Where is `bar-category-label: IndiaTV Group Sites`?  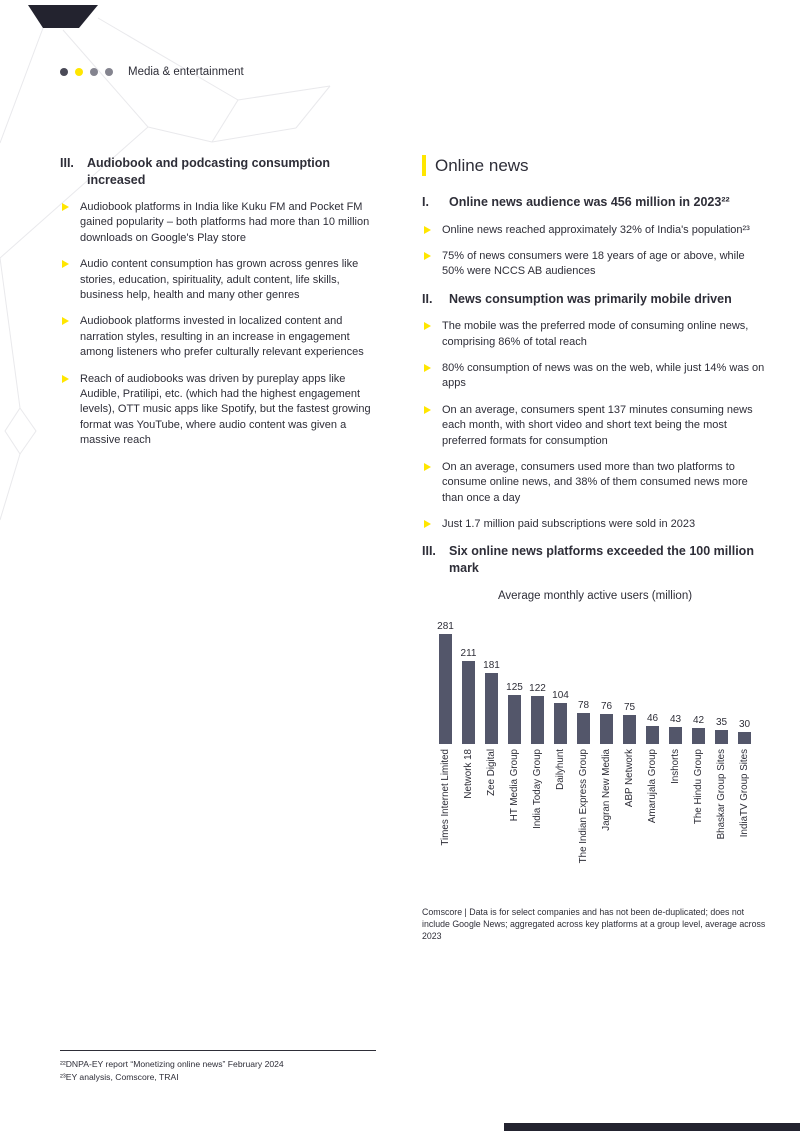 bar-category-label: IndiaTV Group Sites is located at coordinates (744, 793).